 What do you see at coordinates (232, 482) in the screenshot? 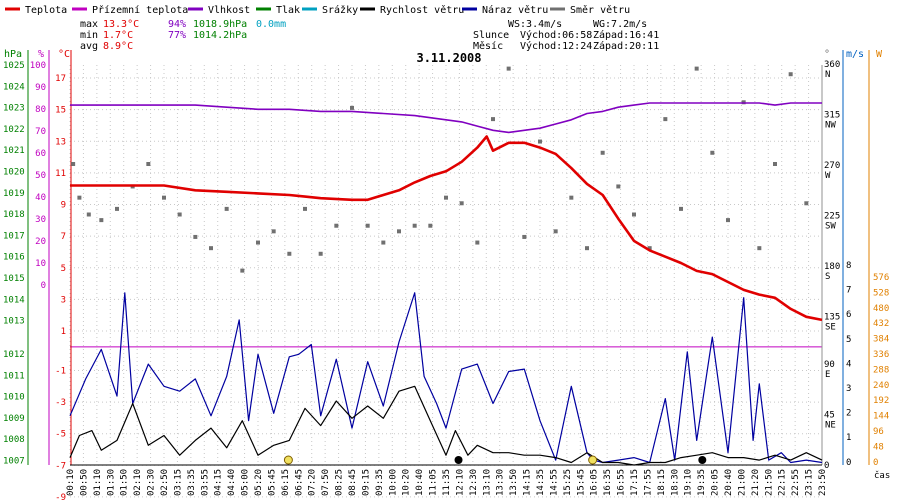
I see `x-tick-label: 04:40` at bounding box center [232, 482].